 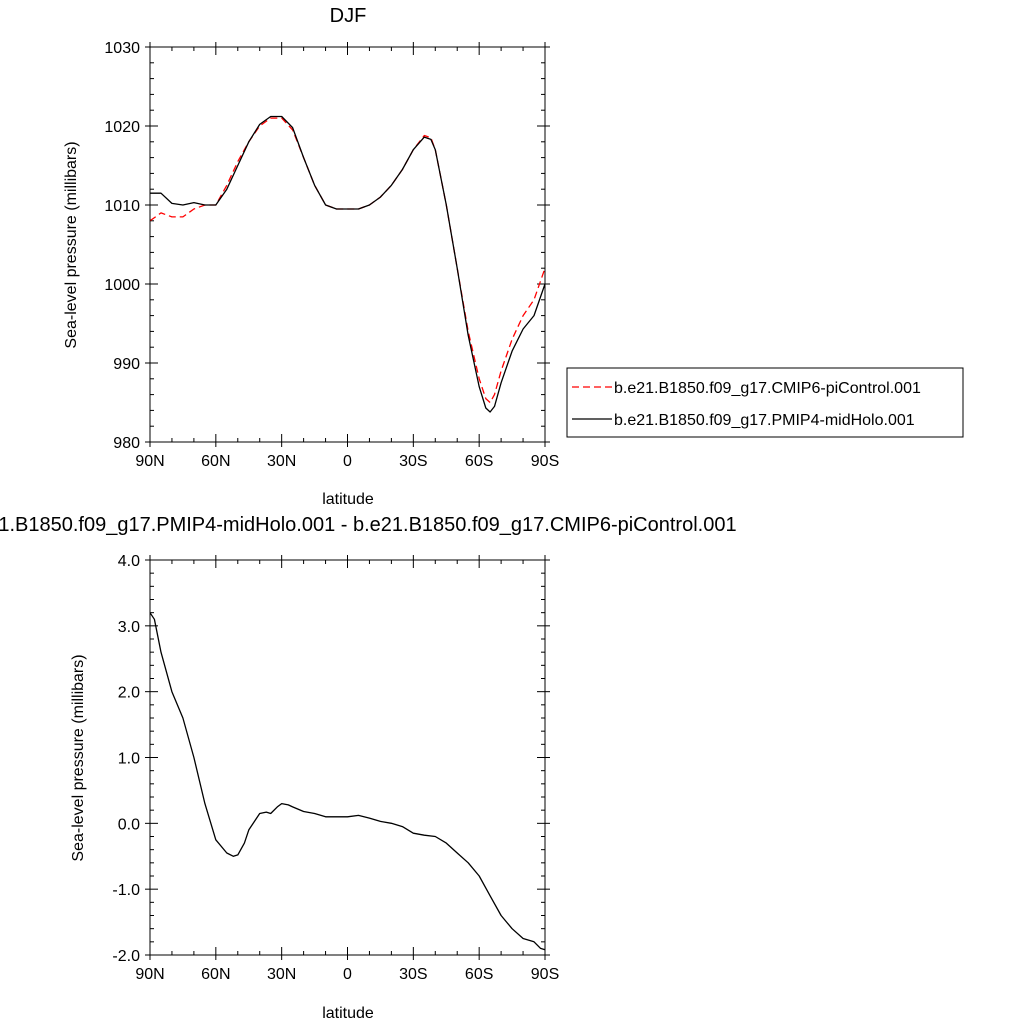 I want to click on y-tick-label: 1030, so click(x=122, y=48).